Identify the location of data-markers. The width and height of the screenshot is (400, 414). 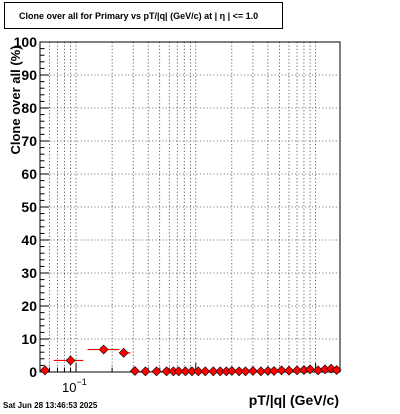
(191, 360).